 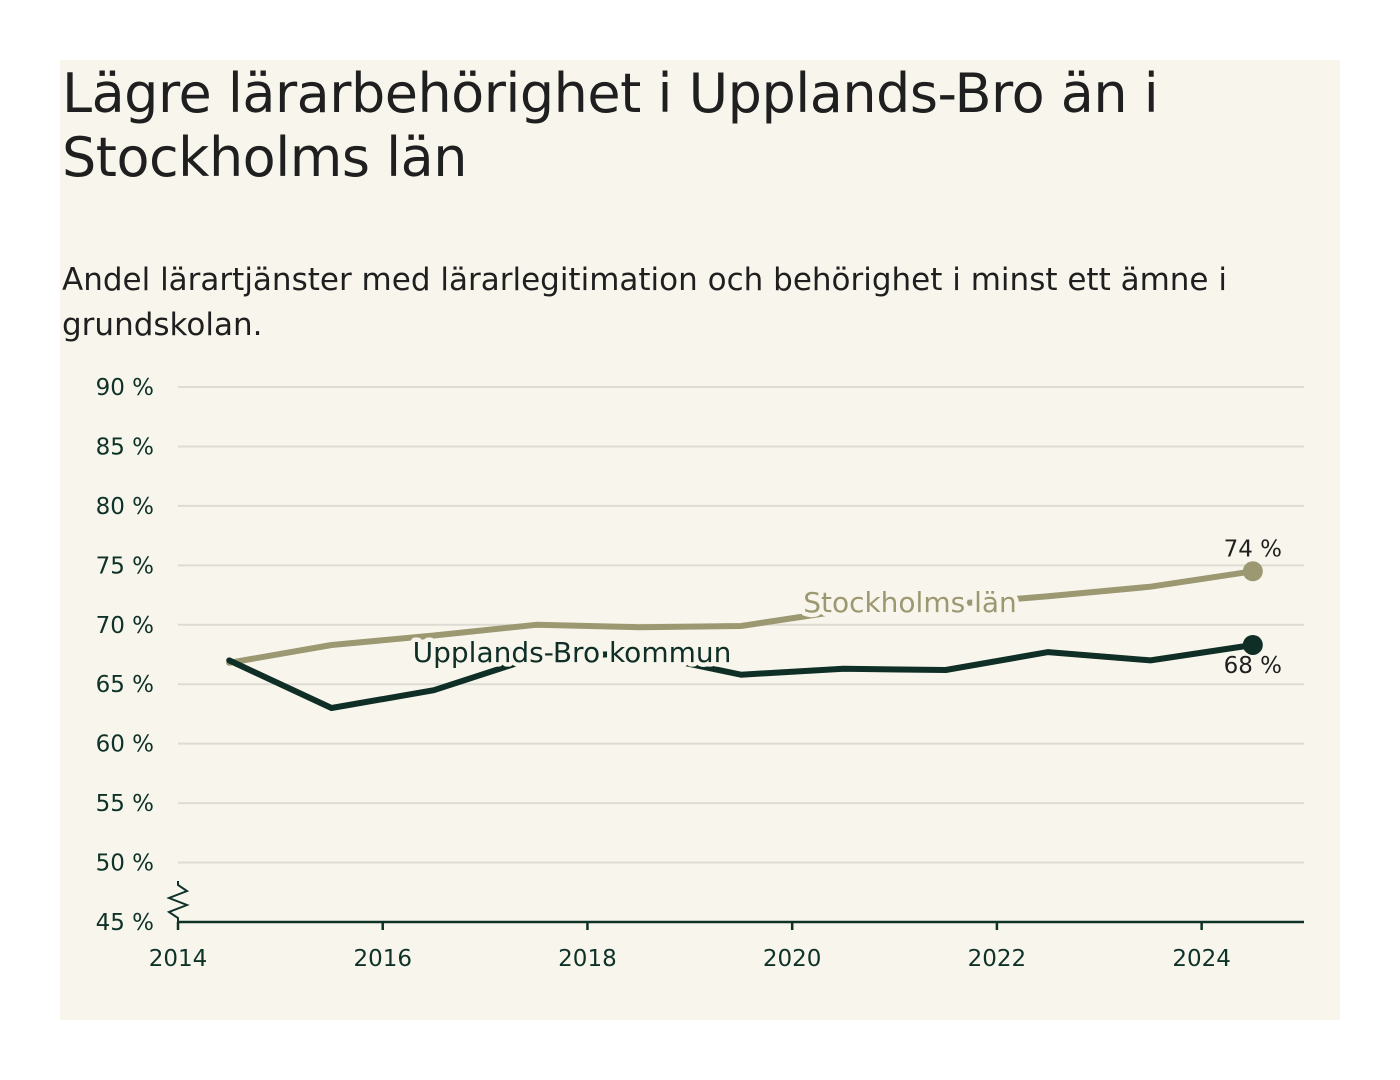 I want to click on y-tick-label: 55 %, so click(x=125, y=804).